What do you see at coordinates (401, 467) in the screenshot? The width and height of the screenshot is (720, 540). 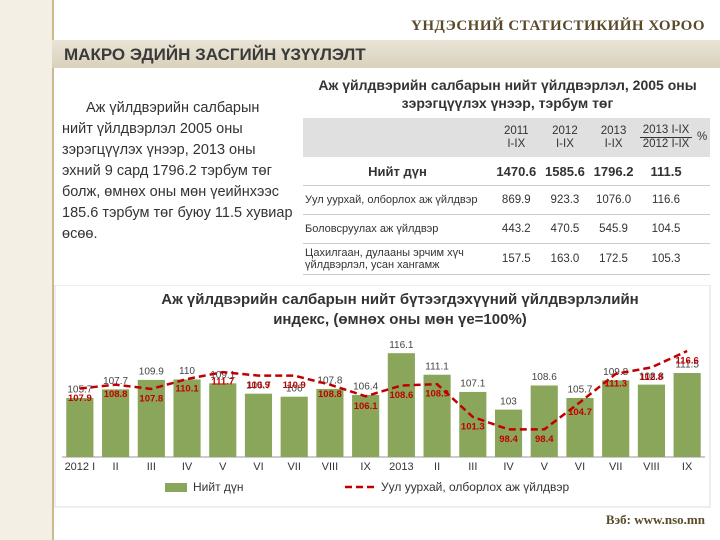 I see `x-tick-label: 2013` at bounding box center [401, 467].